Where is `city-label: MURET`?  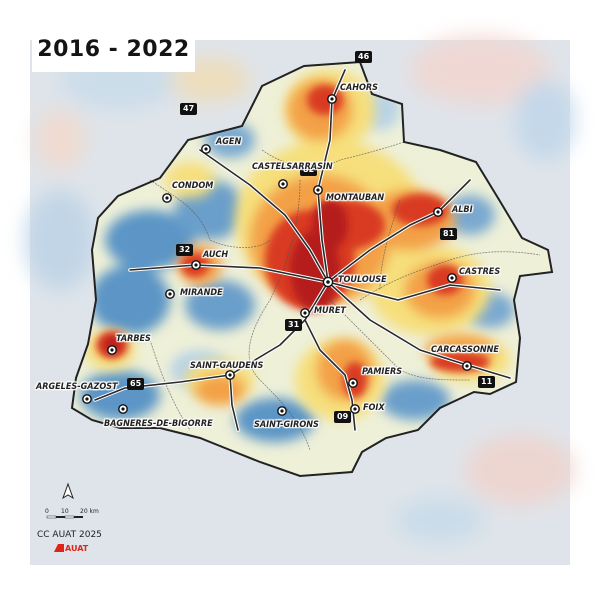 city-label: MURET is located at coordinates (330, 311).